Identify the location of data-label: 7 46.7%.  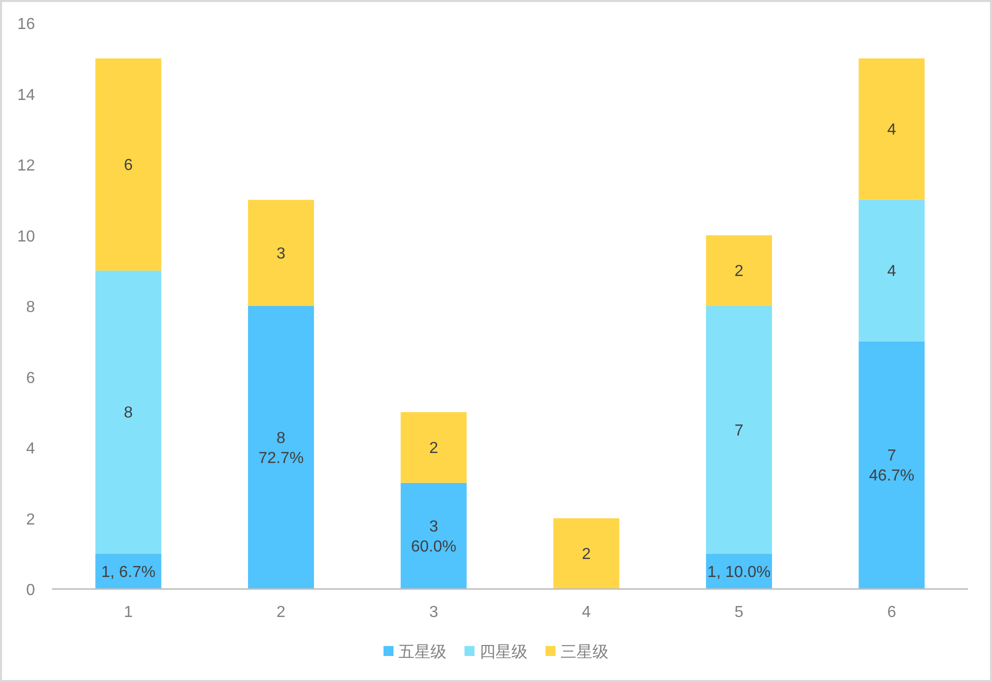
(891, 466).